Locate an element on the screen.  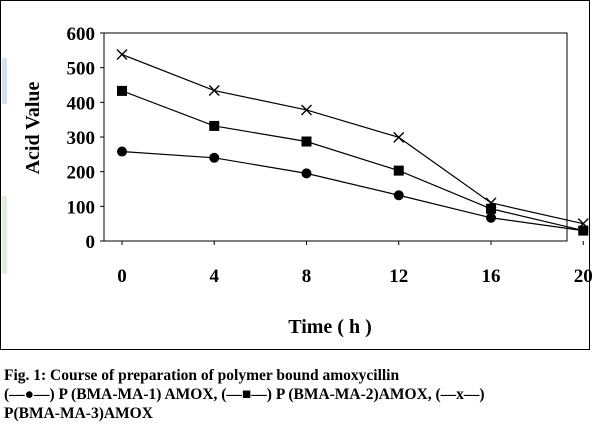
x-tick-label: 8 is located at coordinates (307, 276).